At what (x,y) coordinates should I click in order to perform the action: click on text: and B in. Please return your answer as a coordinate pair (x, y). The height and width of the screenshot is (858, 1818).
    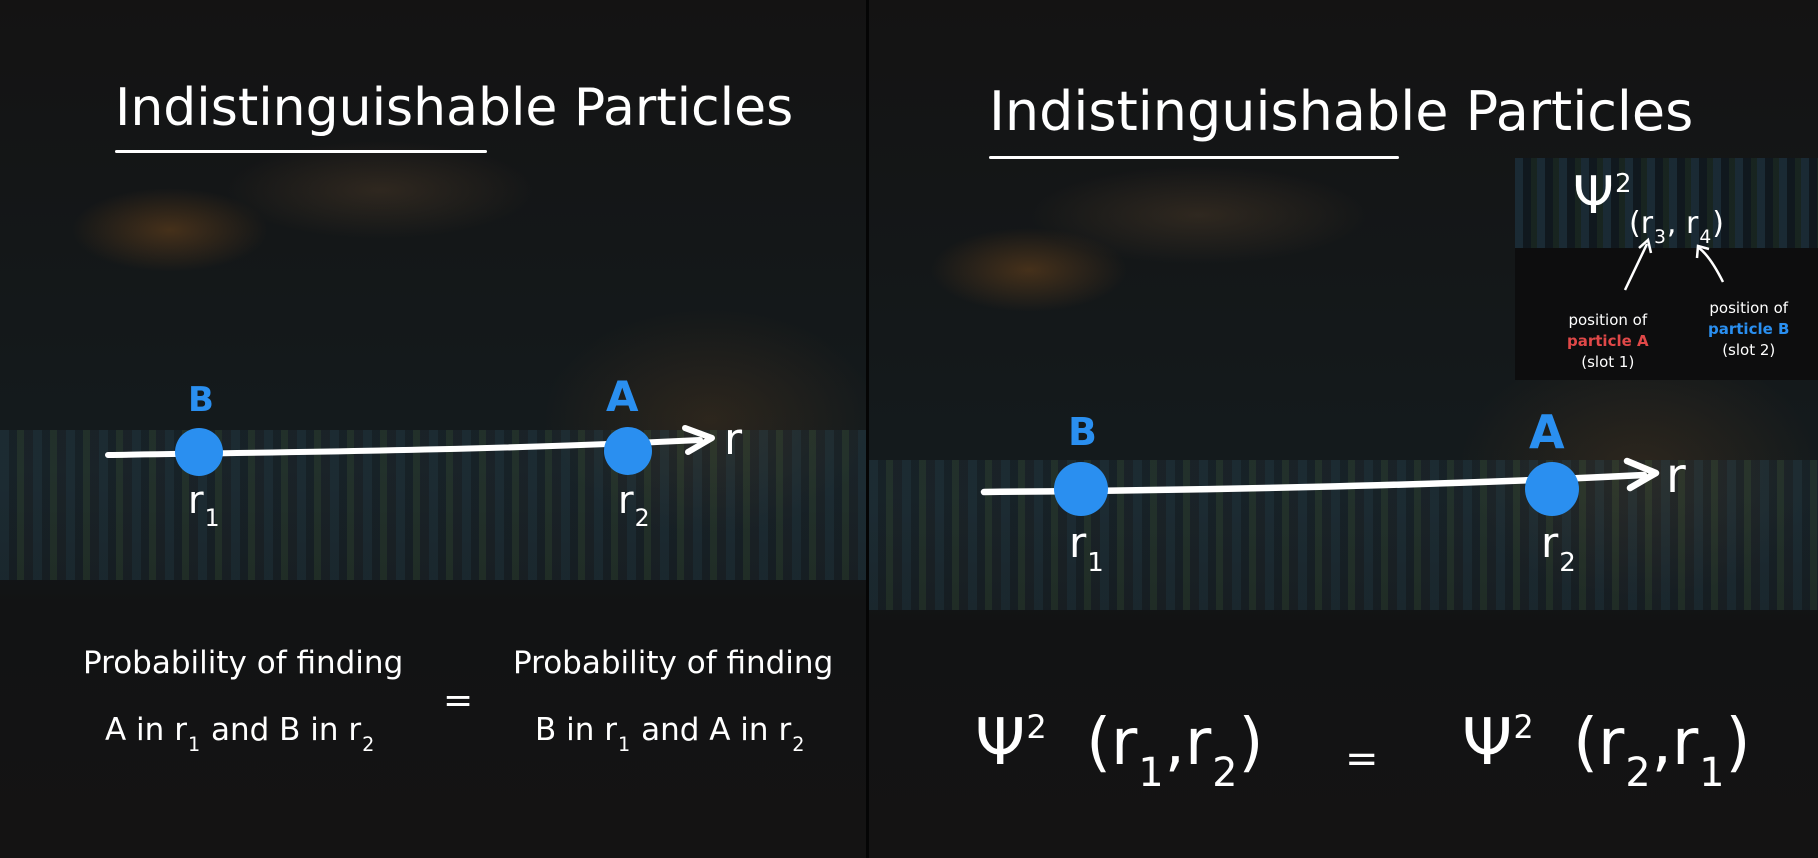
    Looking at the image, I should click on (275, 730).